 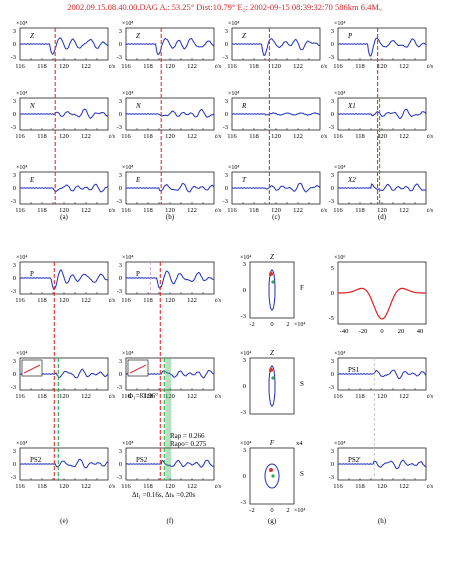 What do you see at coordinates (382, 521) in the screenshot?
I see `panel-letter: (h)` at bounding box center [382, 521].